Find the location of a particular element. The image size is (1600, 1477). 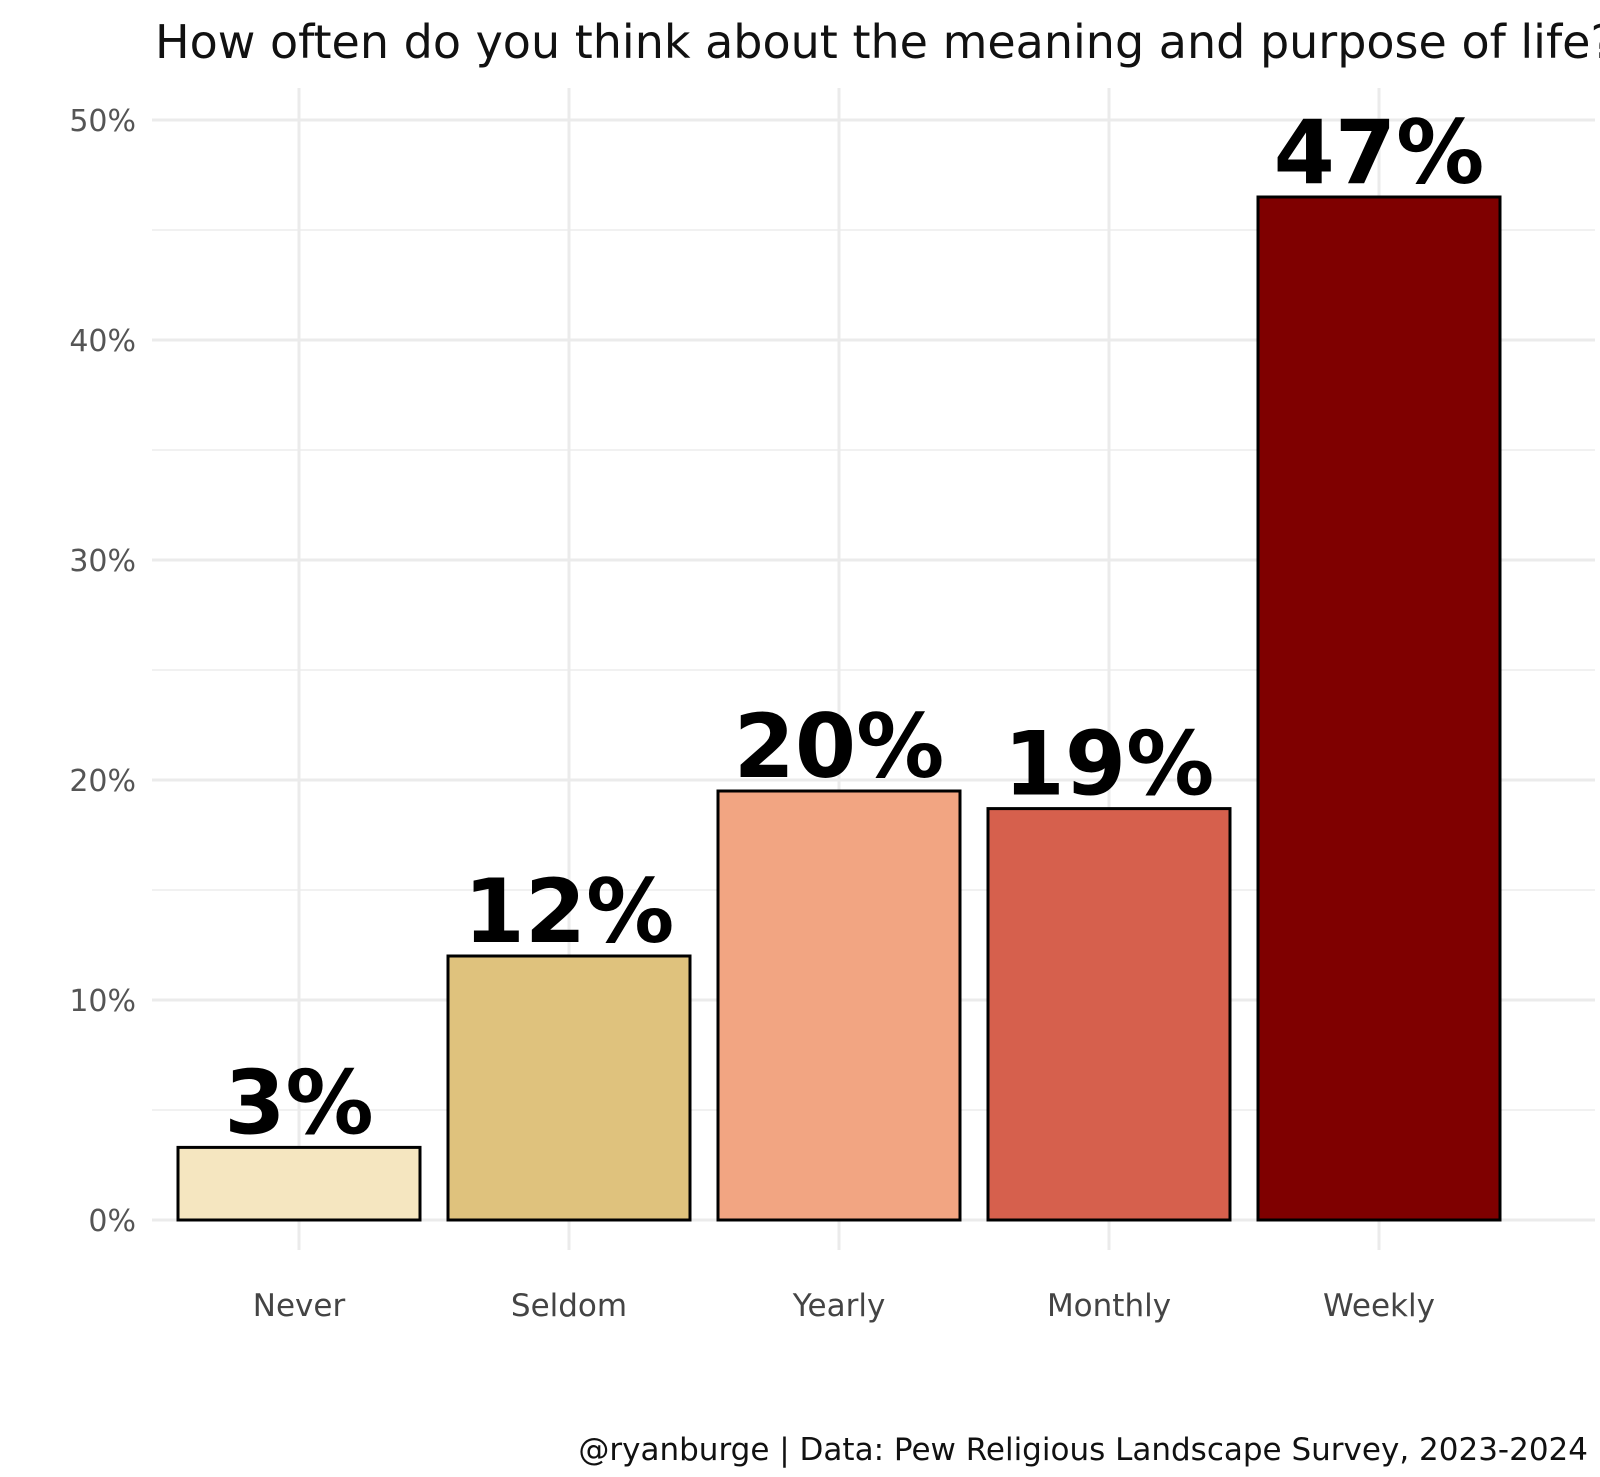

y-tick-label: 30% is located at coordinates (102, 561).